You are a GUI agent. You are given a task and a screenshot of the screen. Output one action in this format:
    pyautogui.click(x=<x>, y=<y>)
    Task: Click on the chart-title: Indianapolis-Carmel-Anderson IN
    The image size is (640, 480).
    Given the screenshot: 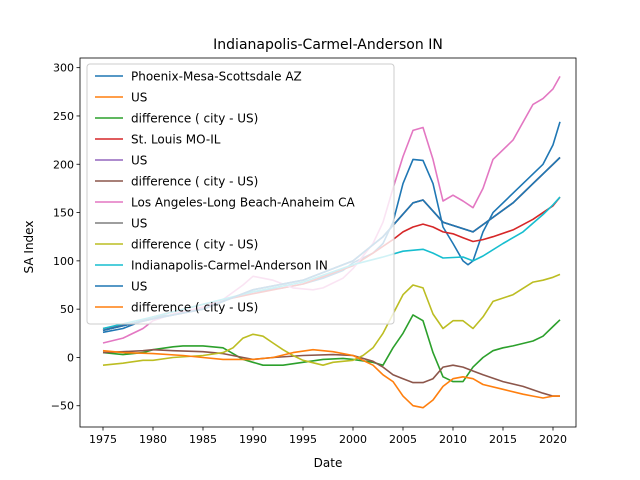 What is the action you would take?
    pyautogui.click(x=328, y=45)
    